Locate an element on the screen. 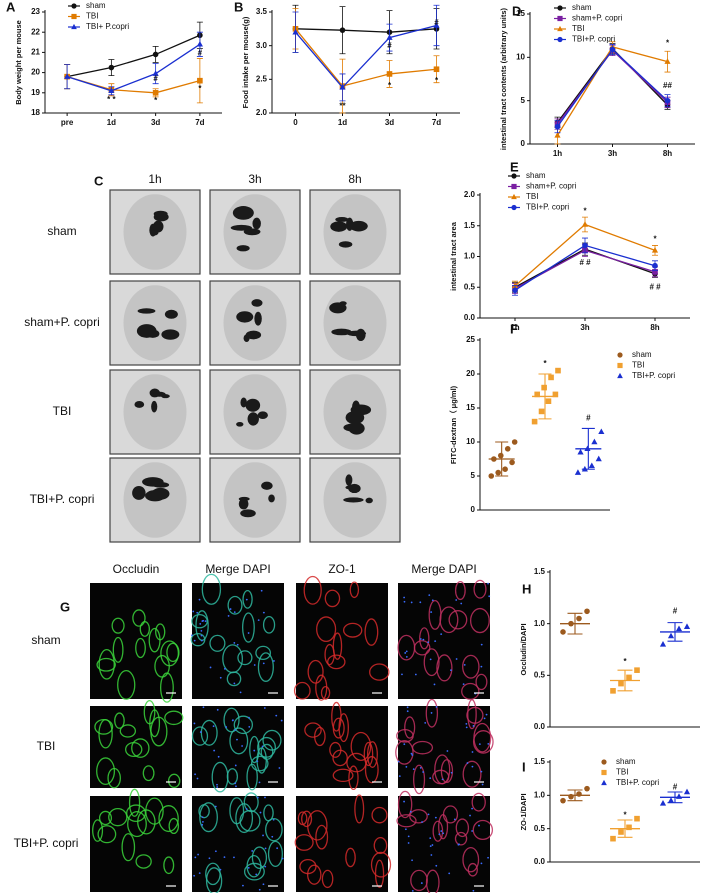 This screenshot has width=705, height=893. legend-label: sham is located at coordinates (582, 7).